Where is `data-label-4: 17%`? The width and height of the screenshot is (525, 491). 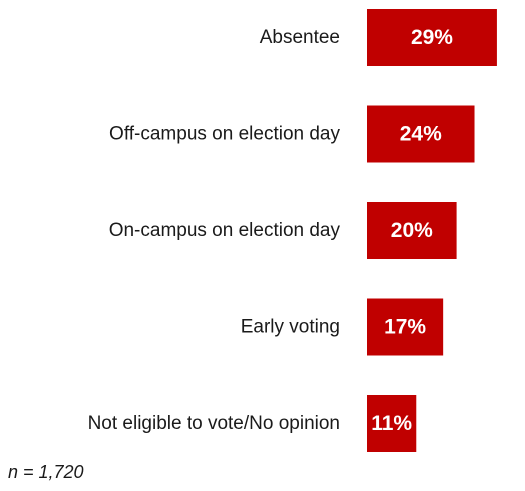
data-label-4: 17% is located at coordinates (405, 327).